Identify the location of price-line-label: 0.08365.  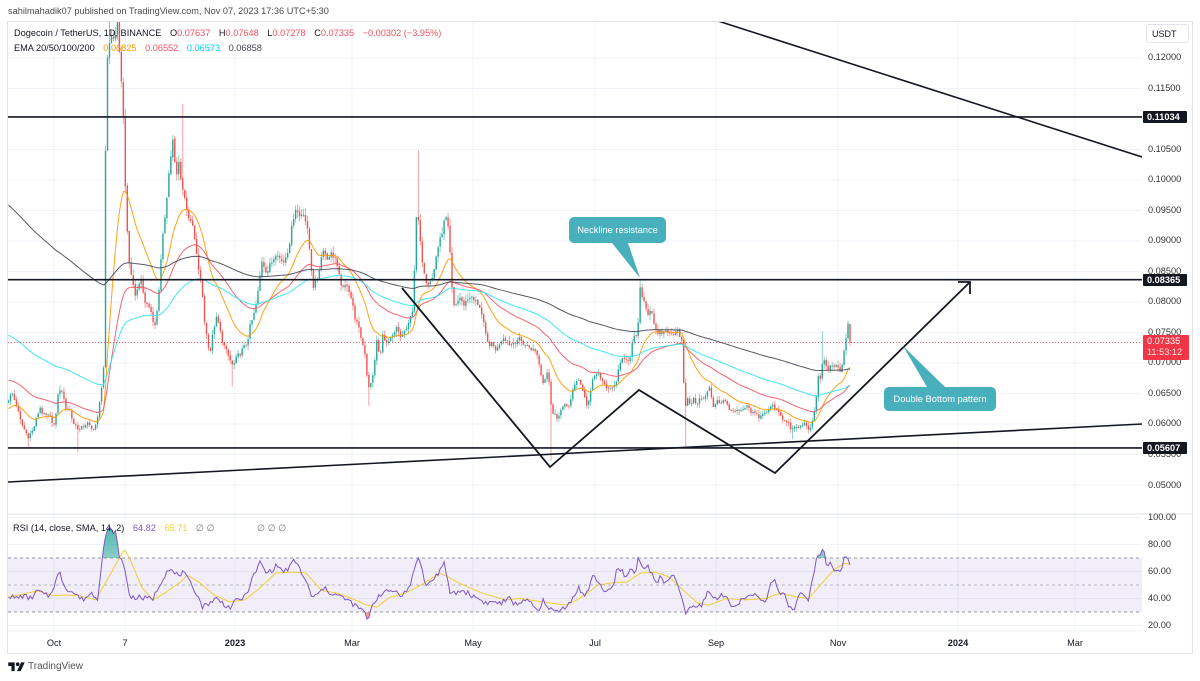
(1165, 279).